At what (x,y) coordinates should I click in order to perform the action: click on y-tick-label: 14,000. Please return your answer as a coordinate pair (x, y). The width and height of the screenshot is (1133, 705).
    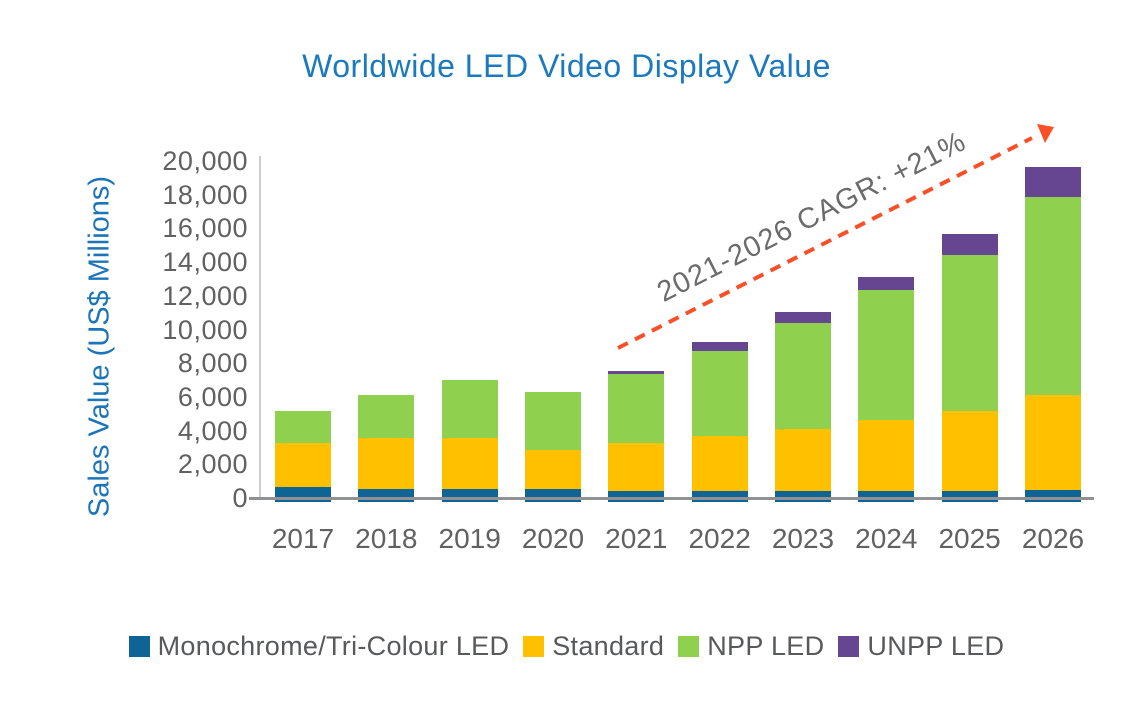
    Looking at the image, I should click on (205, 262).